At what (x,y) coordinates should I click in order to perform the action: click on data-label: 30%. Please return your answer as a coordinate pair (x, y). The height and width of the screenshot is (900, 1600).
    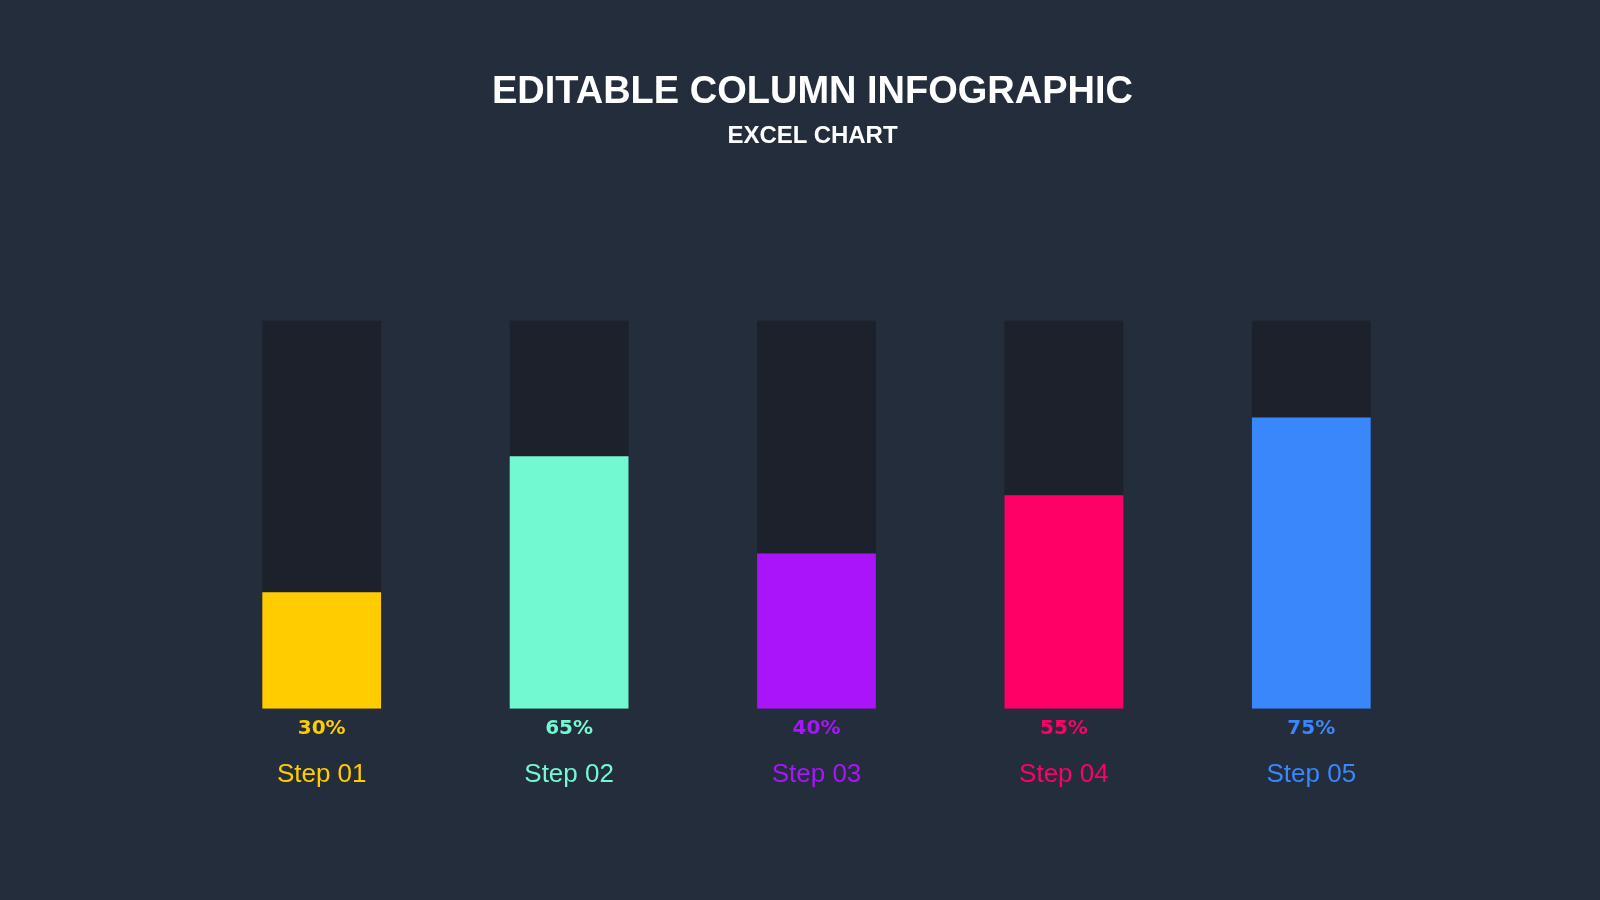
    Looking at the image, I should click on (321, 727).